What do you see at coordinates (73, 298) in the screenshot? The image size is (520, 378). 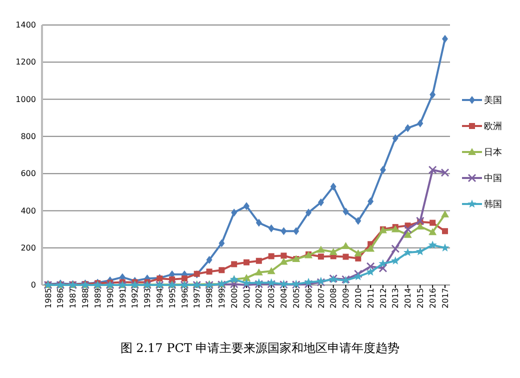 I see `x-tick-label: 1987` at bounding box center [73, 298].